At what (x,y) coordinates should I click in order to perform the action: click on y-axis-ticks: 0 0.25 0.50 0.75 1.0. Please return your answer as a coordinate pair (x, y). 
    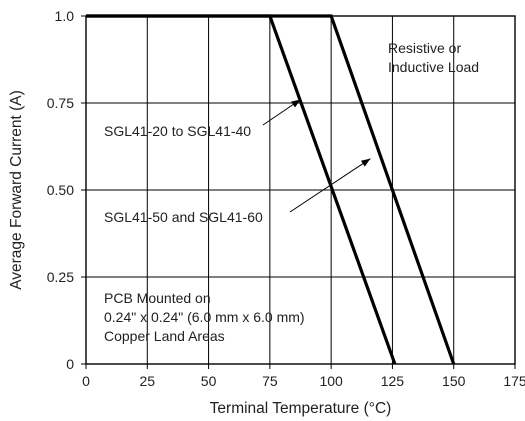
    Looking at the image, I should click on (66, 190).